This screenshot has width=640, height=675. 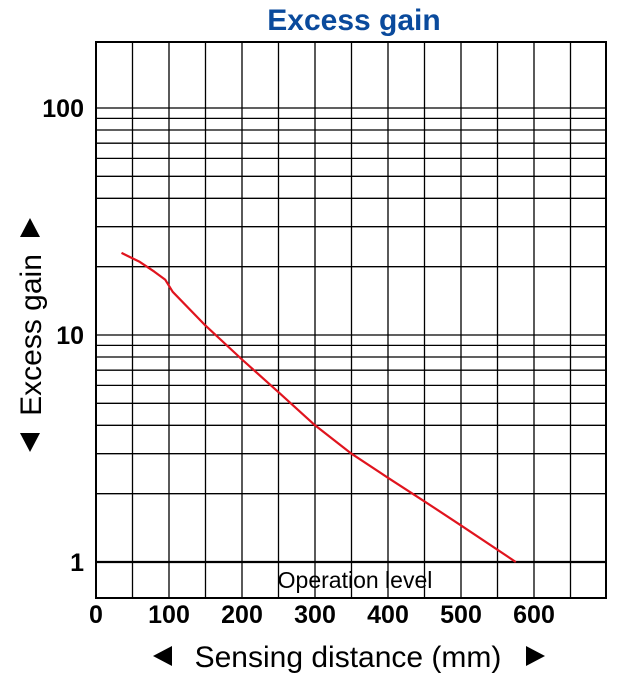 I want to click on x-tick-label: 0, so click(x=96, y=615).